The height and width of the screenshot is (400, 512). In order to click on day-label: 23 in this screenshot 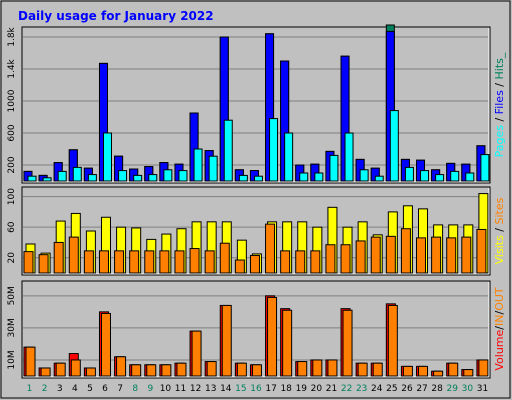, I will do `click(361, 389)`.